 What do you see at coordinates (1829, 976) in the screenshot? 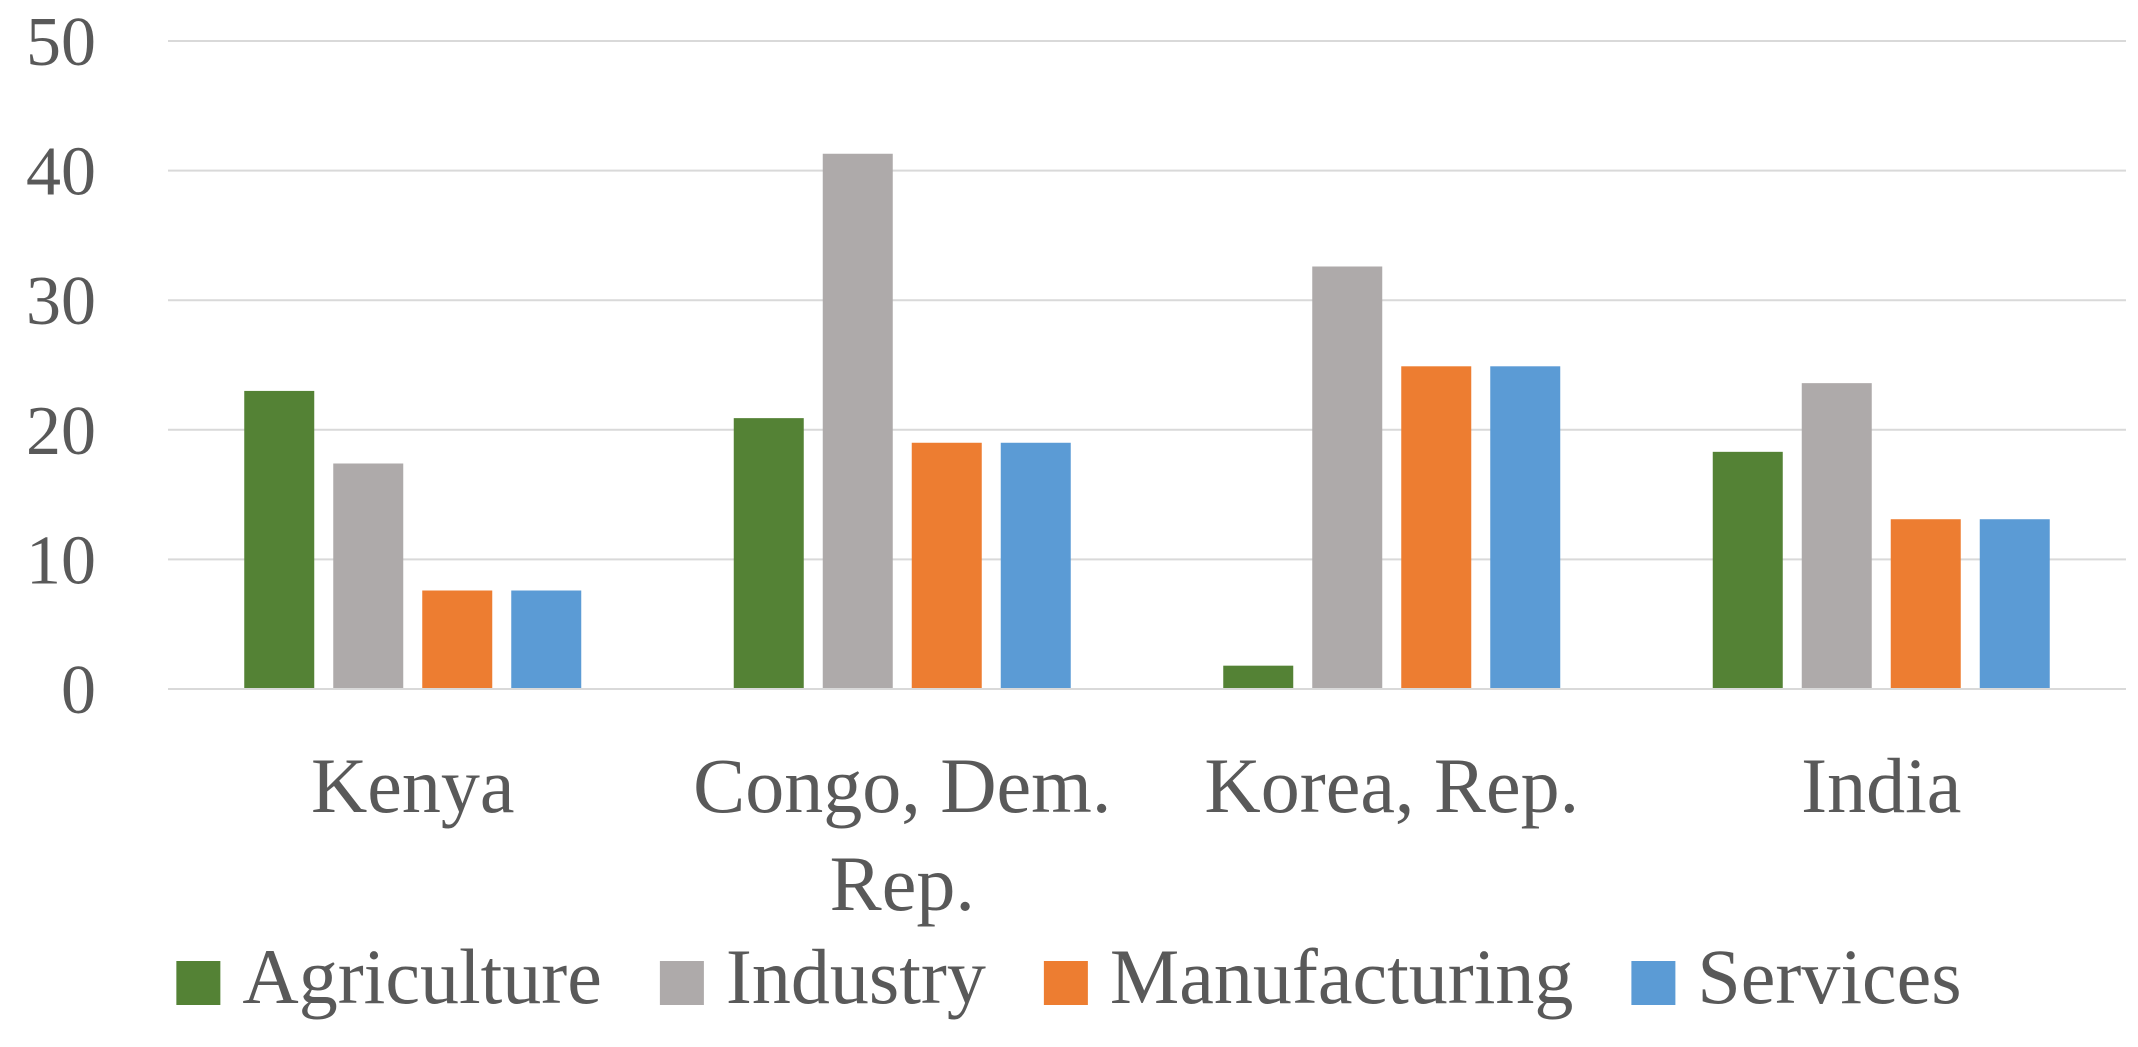
I see `legend-label: Services` at bounding box center [1829, 976].